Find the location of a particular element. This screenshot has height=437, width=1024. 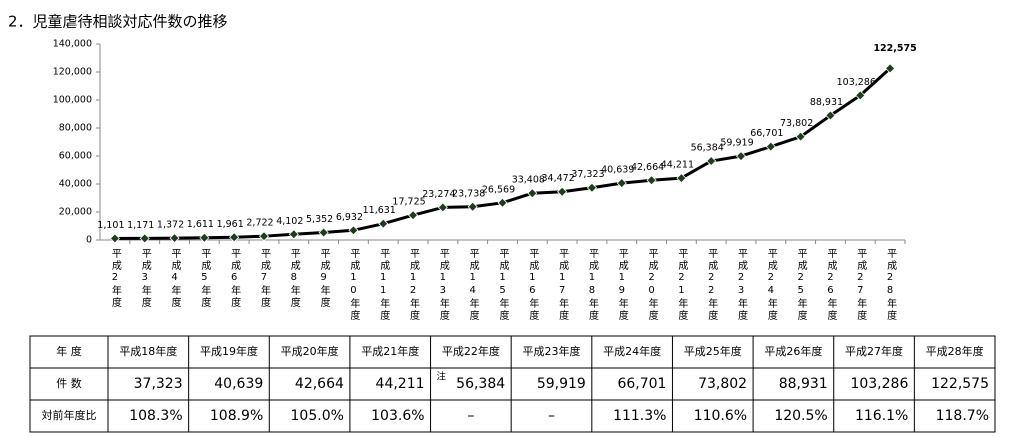

value-label: 73,802 is located at coordinates (796, 123).